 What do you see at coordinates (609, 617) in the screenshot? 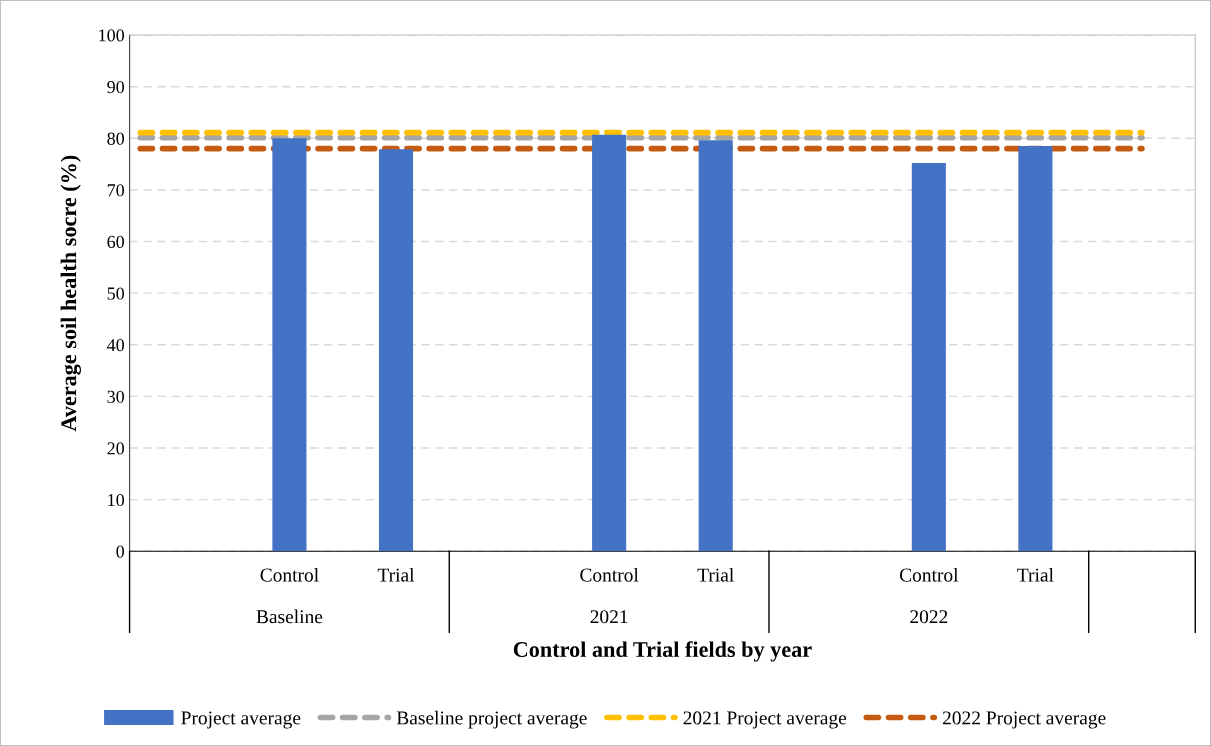
I see `text: 2021` at bounding box center [609, 617].